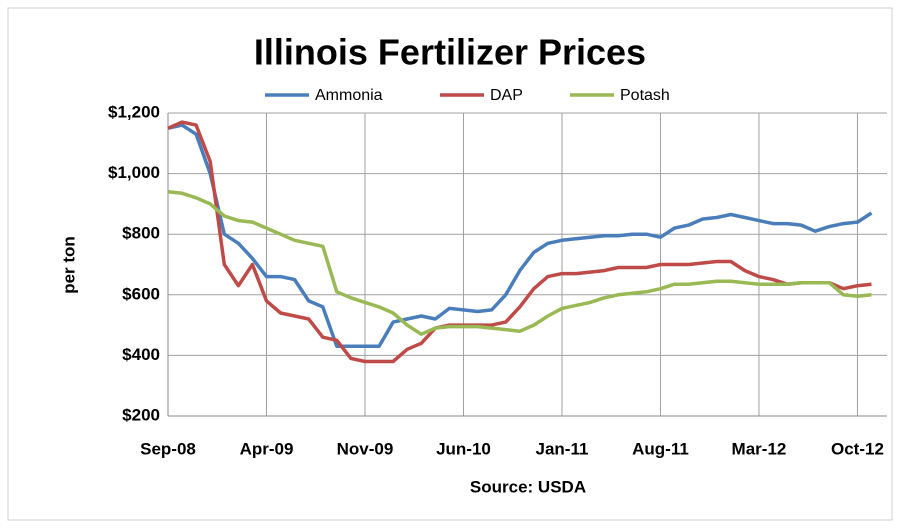 This screenshot has width=899, height=529. I want to click on x-axis-label: Source: USDA, so click(528, 486).